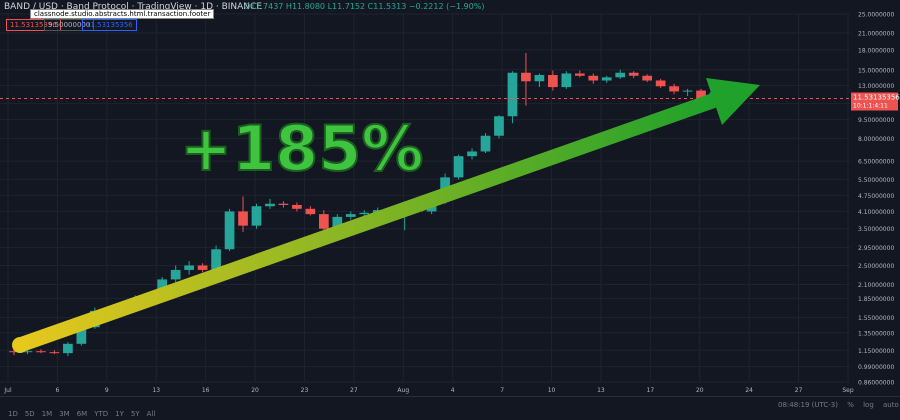  Describe the element at coordinates (552, 390) in the screenshot. I see `x-tick-label: 10` at that location.